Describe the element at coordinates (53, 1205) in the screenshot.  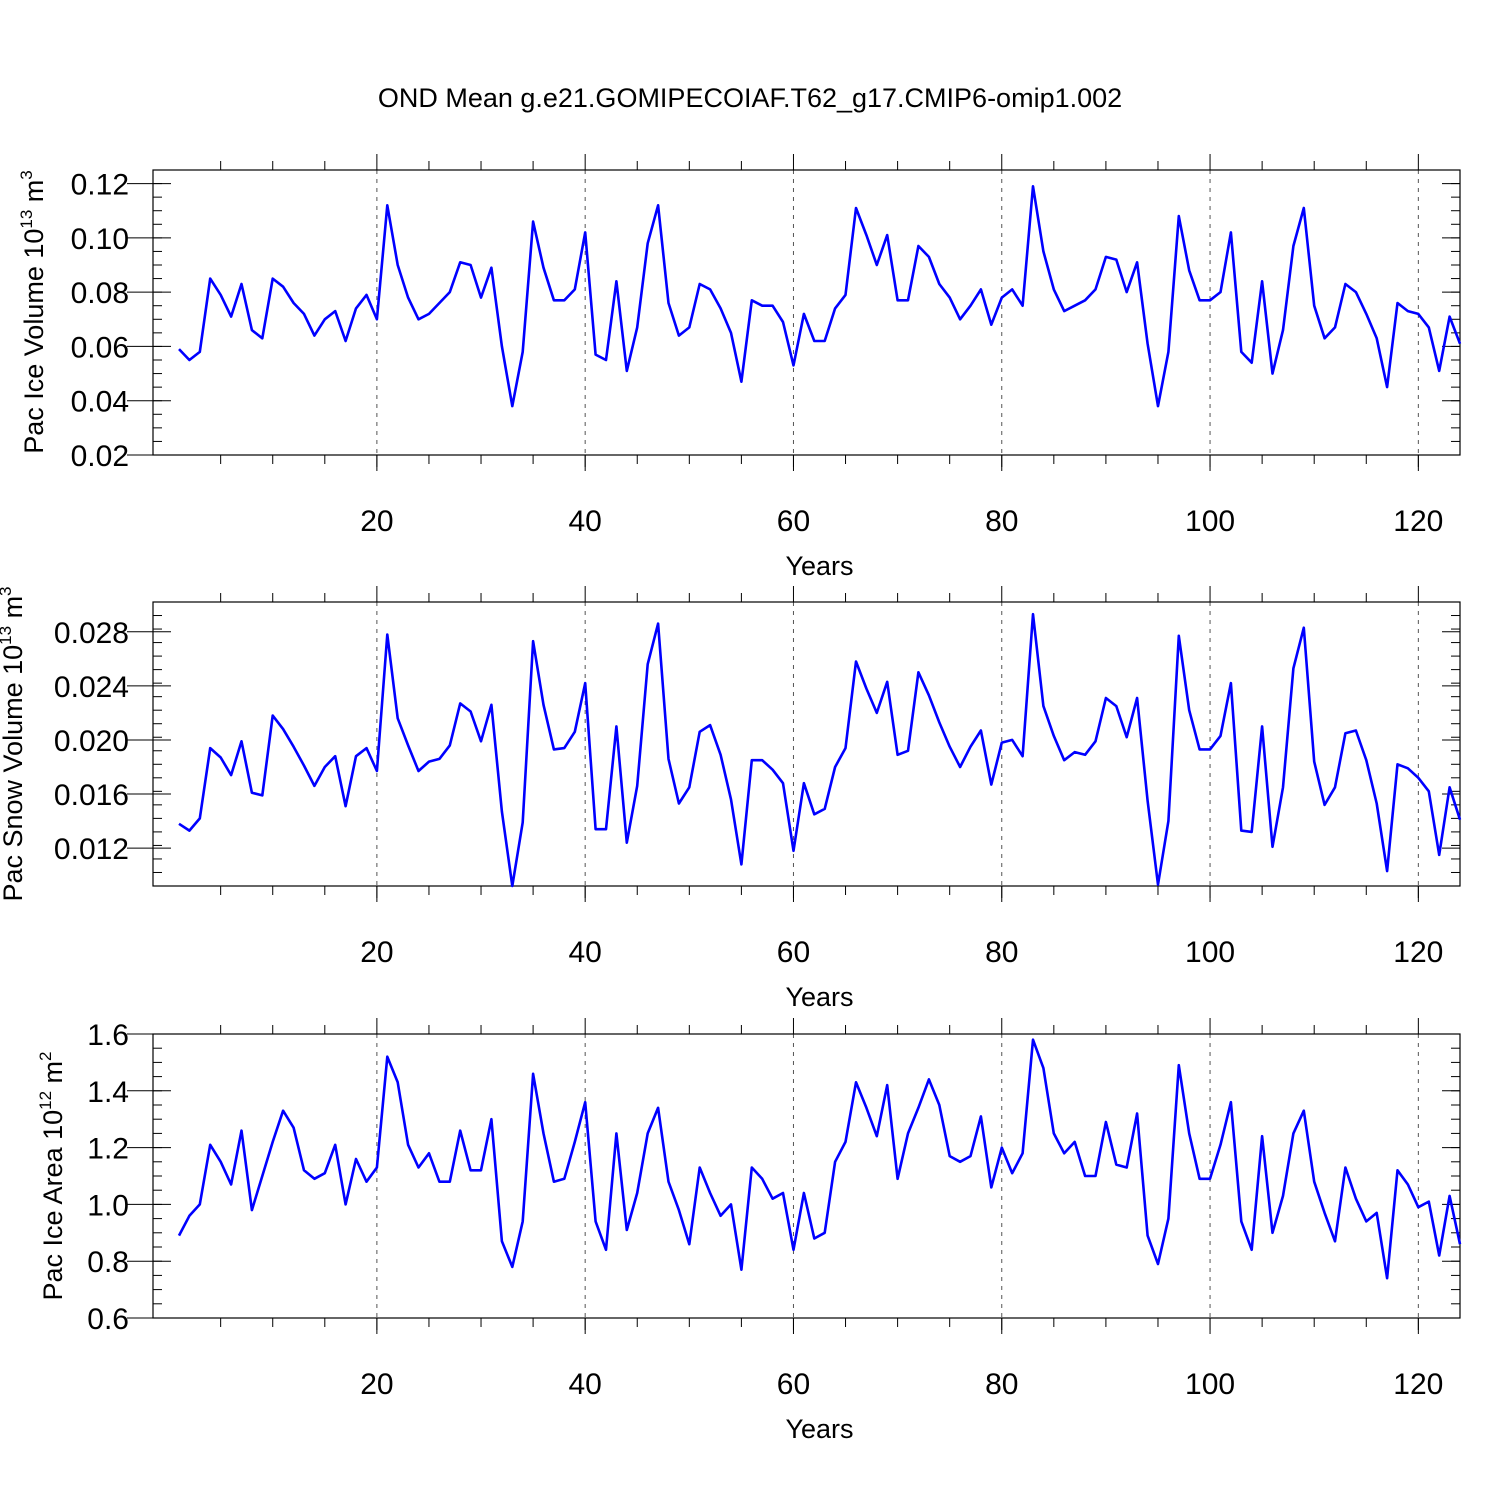
I see `y-label-text: Pac Ice Area 10` at that location.